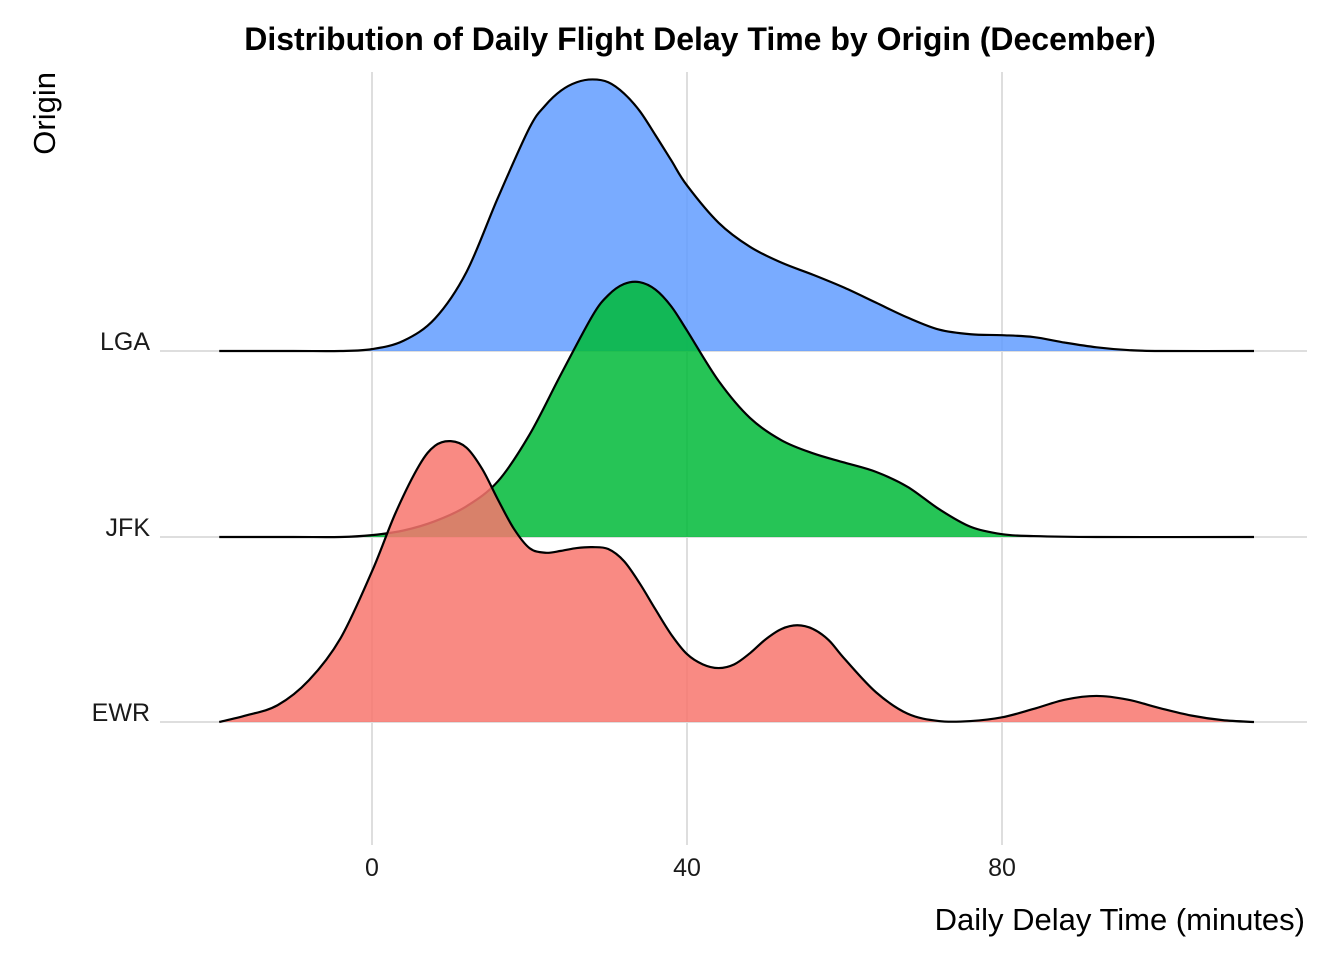 The width and height of the screenshot is (1344, 960). I want to click on x-tick-label: 40, so click(687, 868).